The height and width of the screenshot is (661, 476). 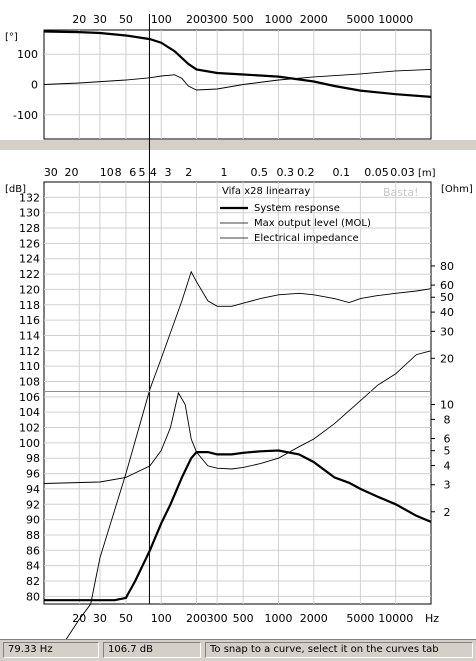 I want to click on status-level: 106.7 dB, so click(x=152, y=650).